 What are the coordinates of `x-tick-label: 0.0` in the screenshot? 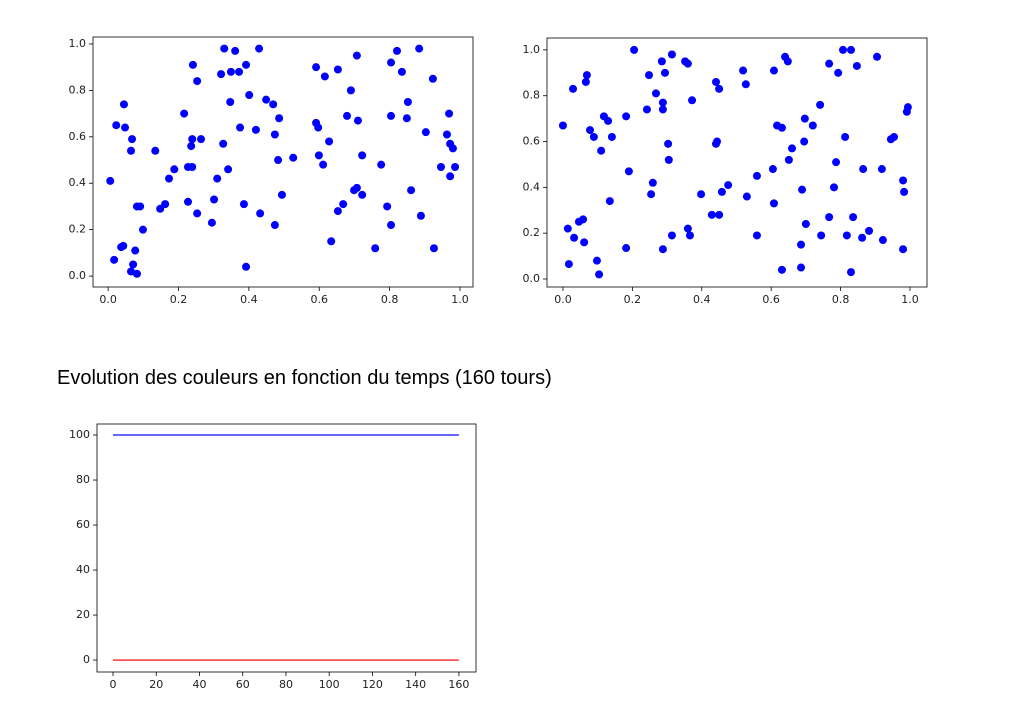 It's located at (563, 299).